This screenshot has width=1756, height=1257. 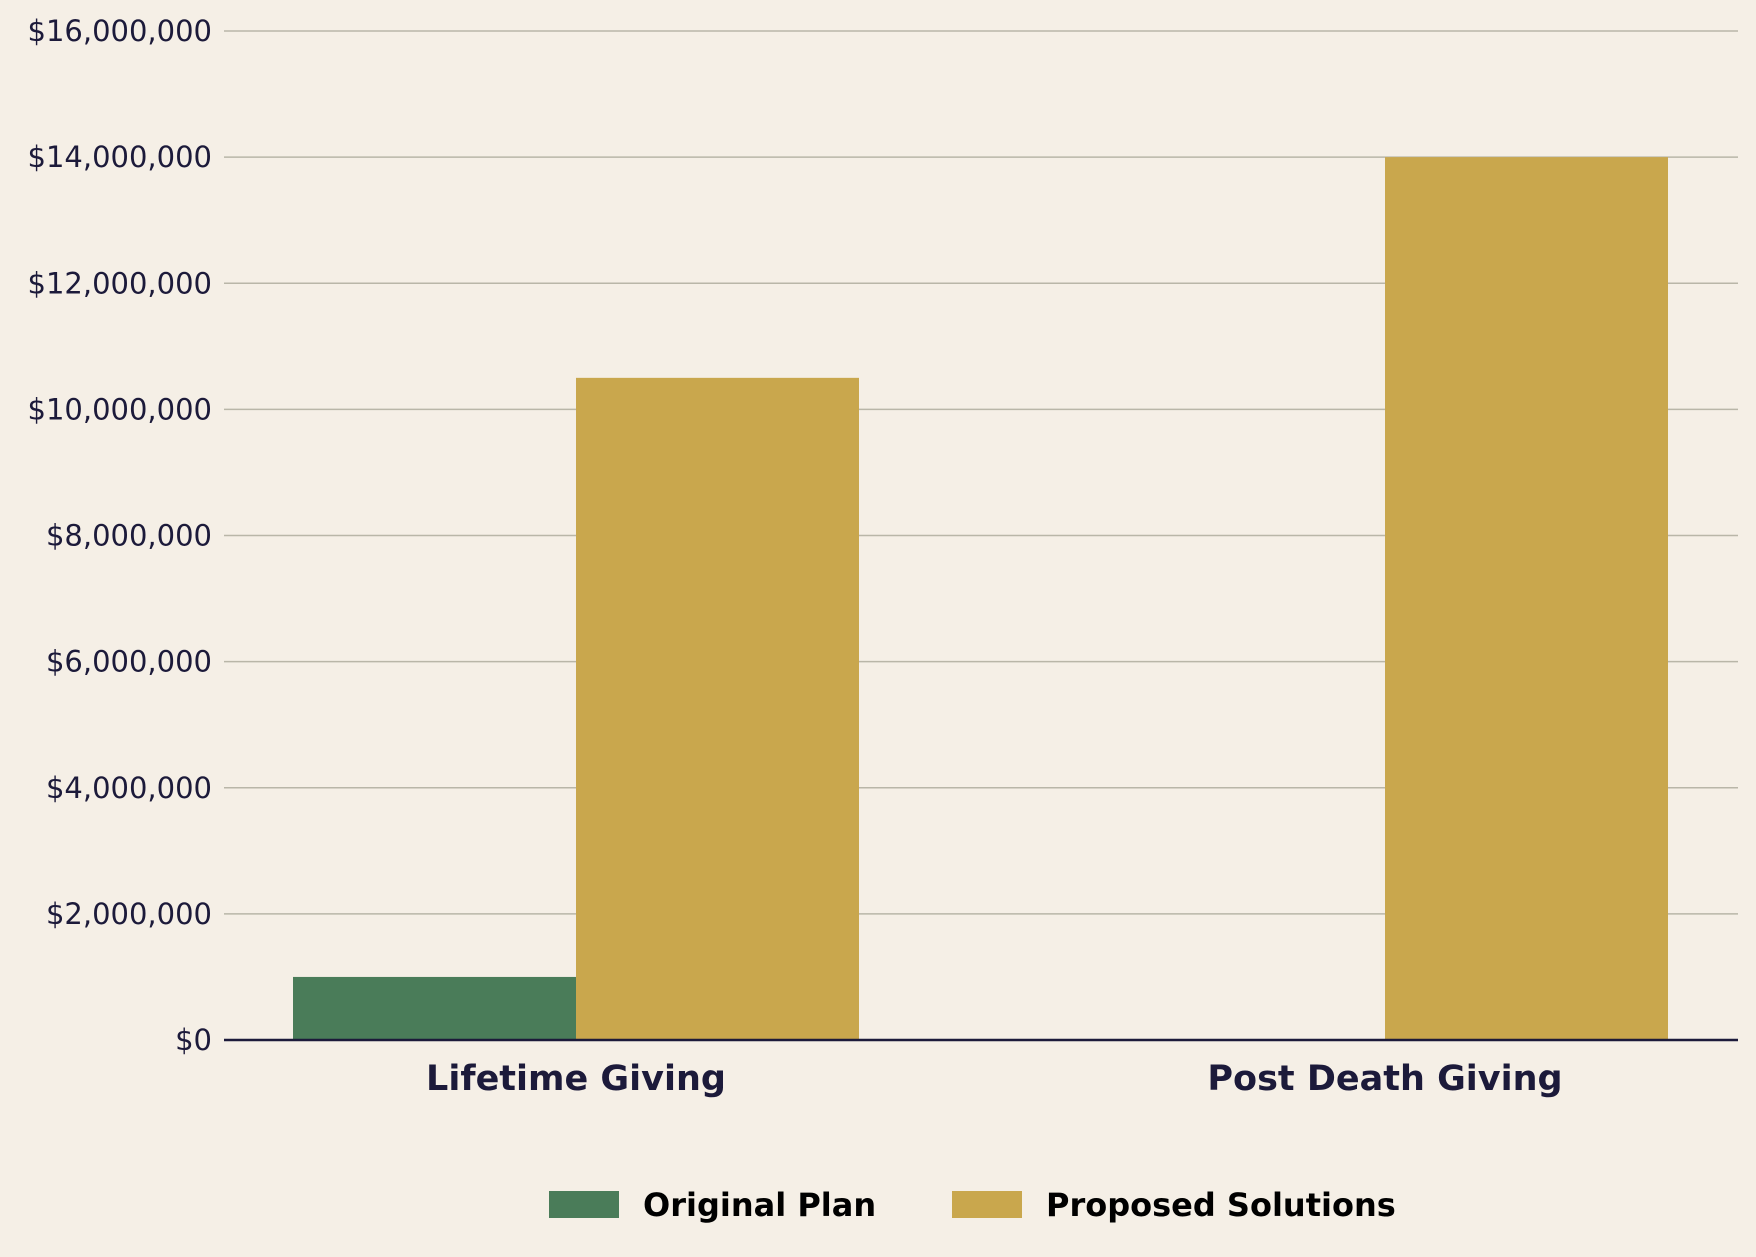 I want to click on y-tick-label: $12,000,000, so click(x=120, y=283).